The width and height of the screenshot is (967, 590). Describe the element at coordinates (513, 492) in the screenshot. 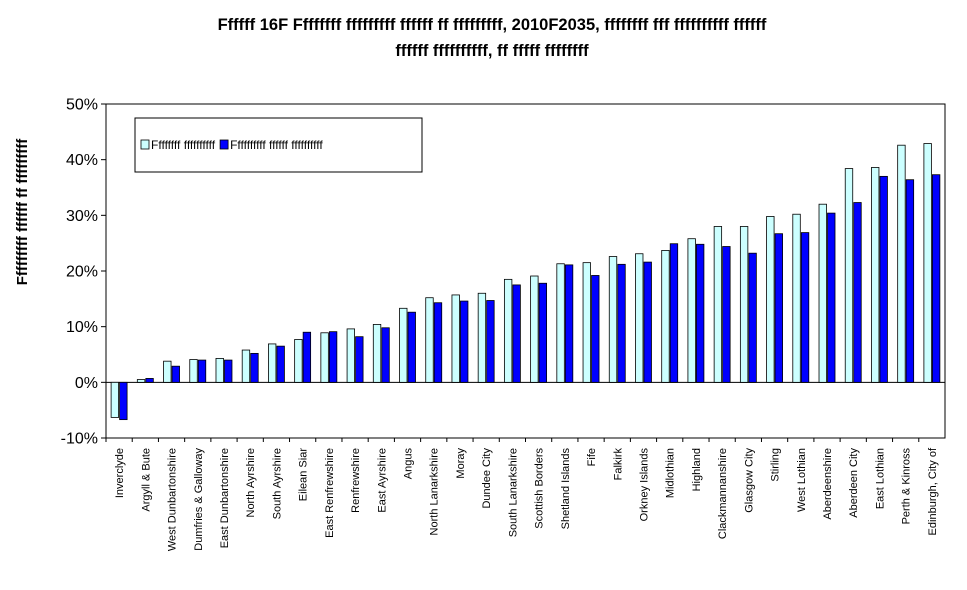

I see `x-tick-label: South Lanarkshire` at that location.